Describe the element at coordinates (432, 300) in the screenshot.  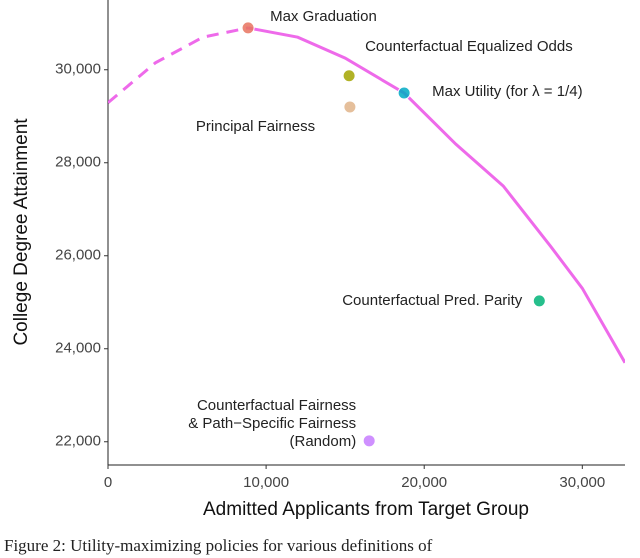
I see `point-label: Counterfactual Pred. Parity` at that location.